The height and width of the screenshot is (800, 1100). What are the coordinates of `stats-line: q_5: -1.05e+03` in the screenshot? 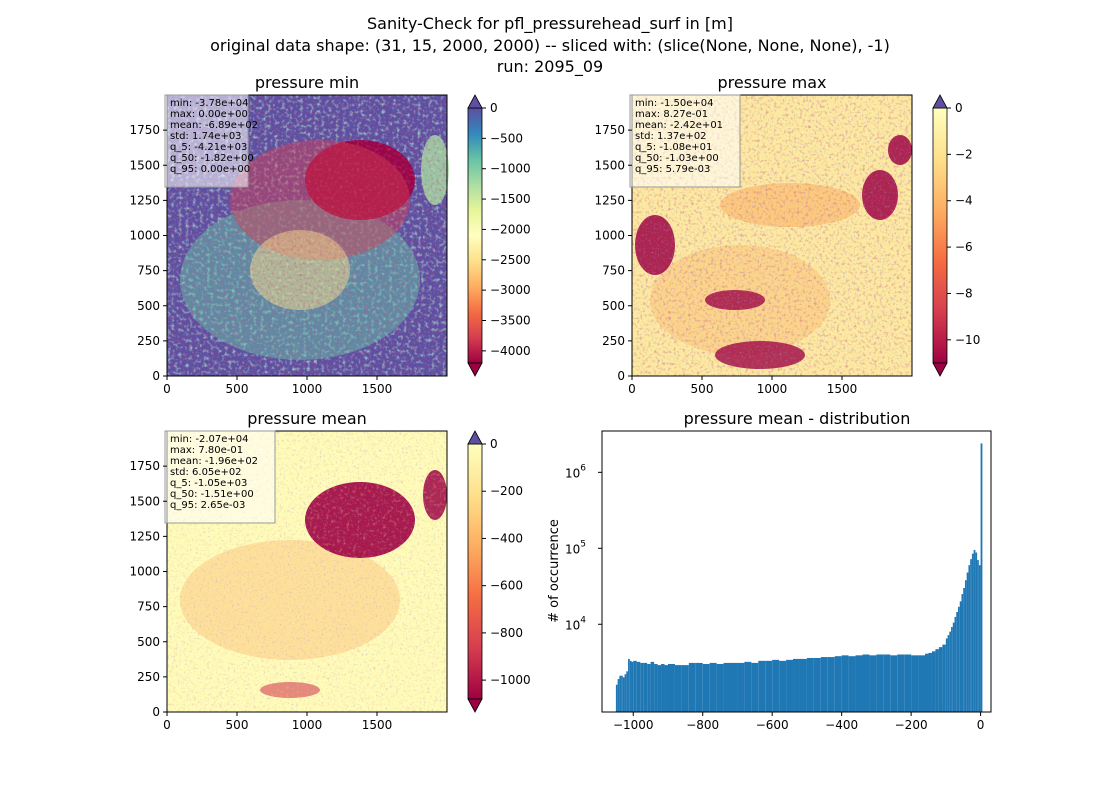 It's located at (208, 483).